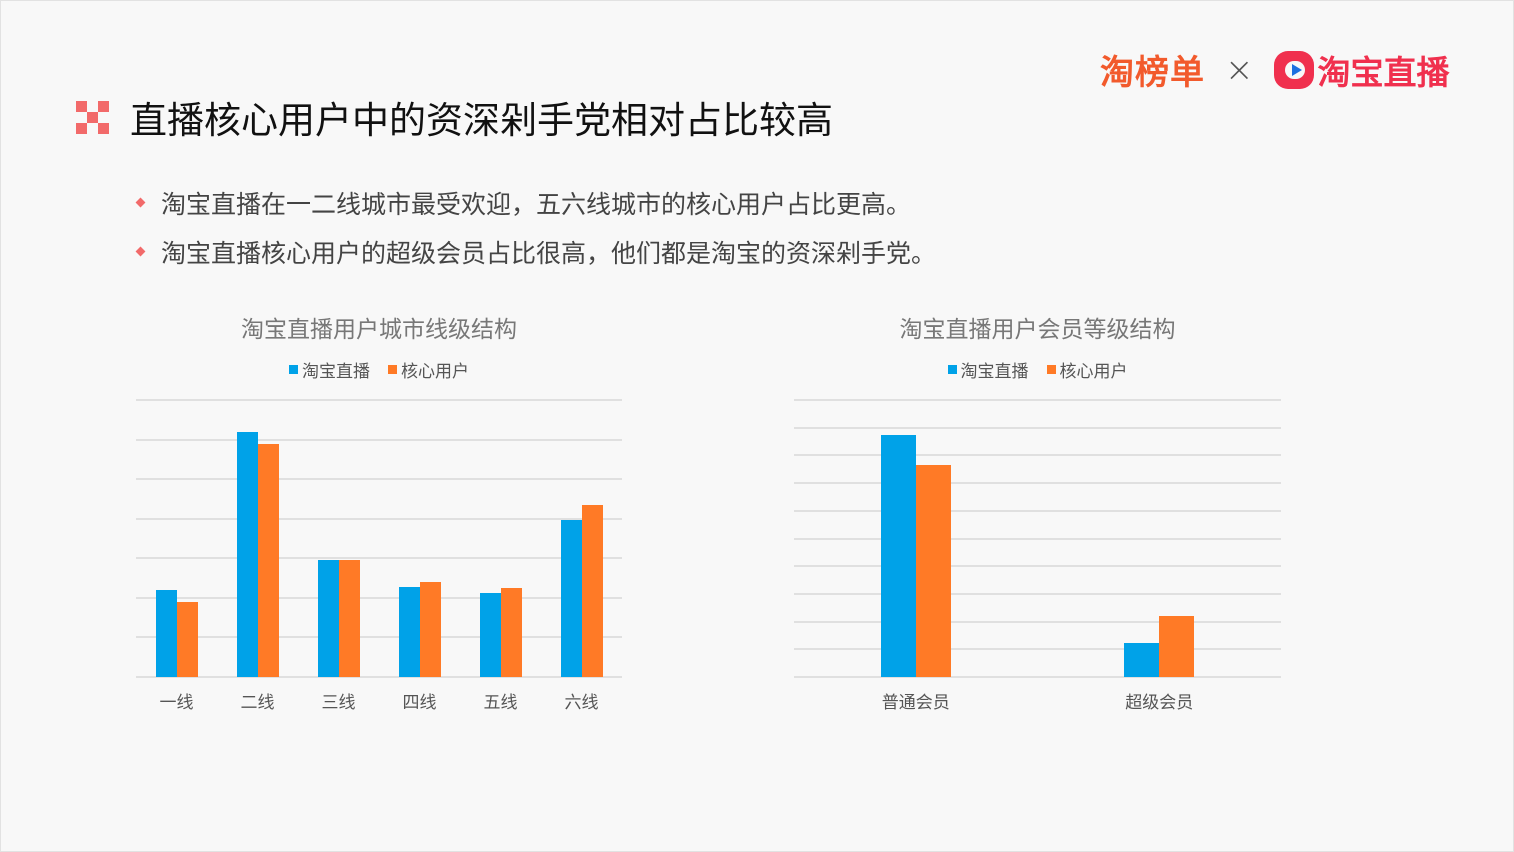 Image resolution: width=1514 pixels, height=852 pixels. I want to click on bullet-item: 淘宝直播核心用户的超级会员占比很高，他们都是淘宝的资深剁手党。, so click(535, 251).